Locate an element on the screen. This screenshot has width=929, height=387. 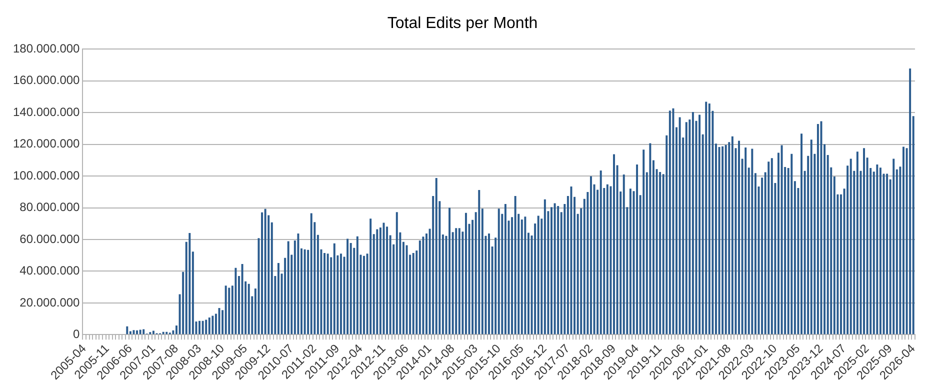
y-tick-label: 20.000.000 is located at coordinates (50, 302).